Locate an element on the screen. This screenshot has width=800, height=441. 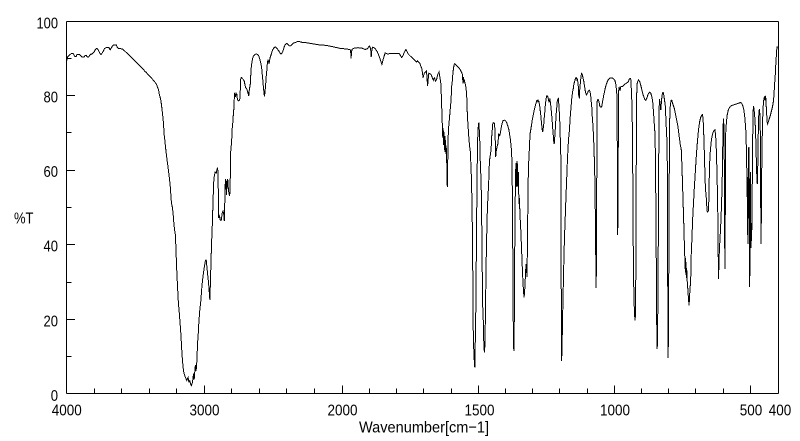
svg-text: 1500 is located at coordinates (480, 411).